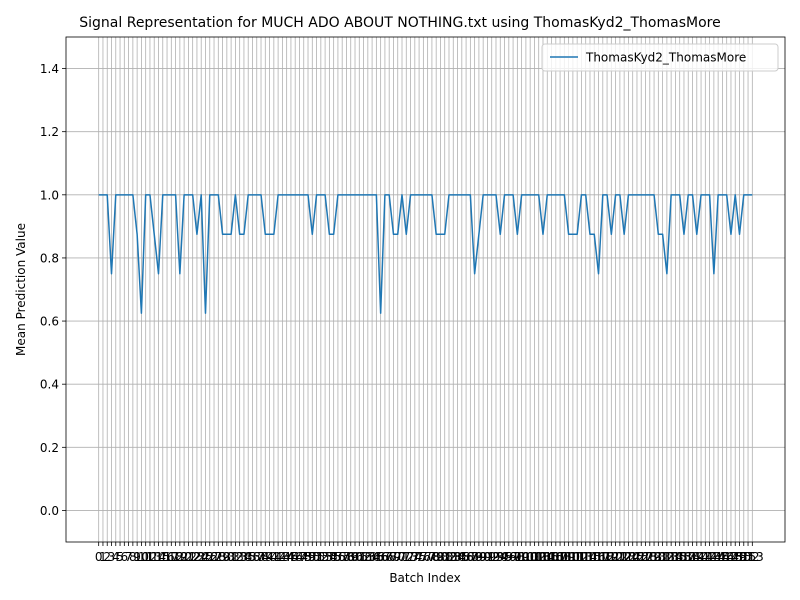  I want to click on x-tick-label: 6, so click(124, 557).